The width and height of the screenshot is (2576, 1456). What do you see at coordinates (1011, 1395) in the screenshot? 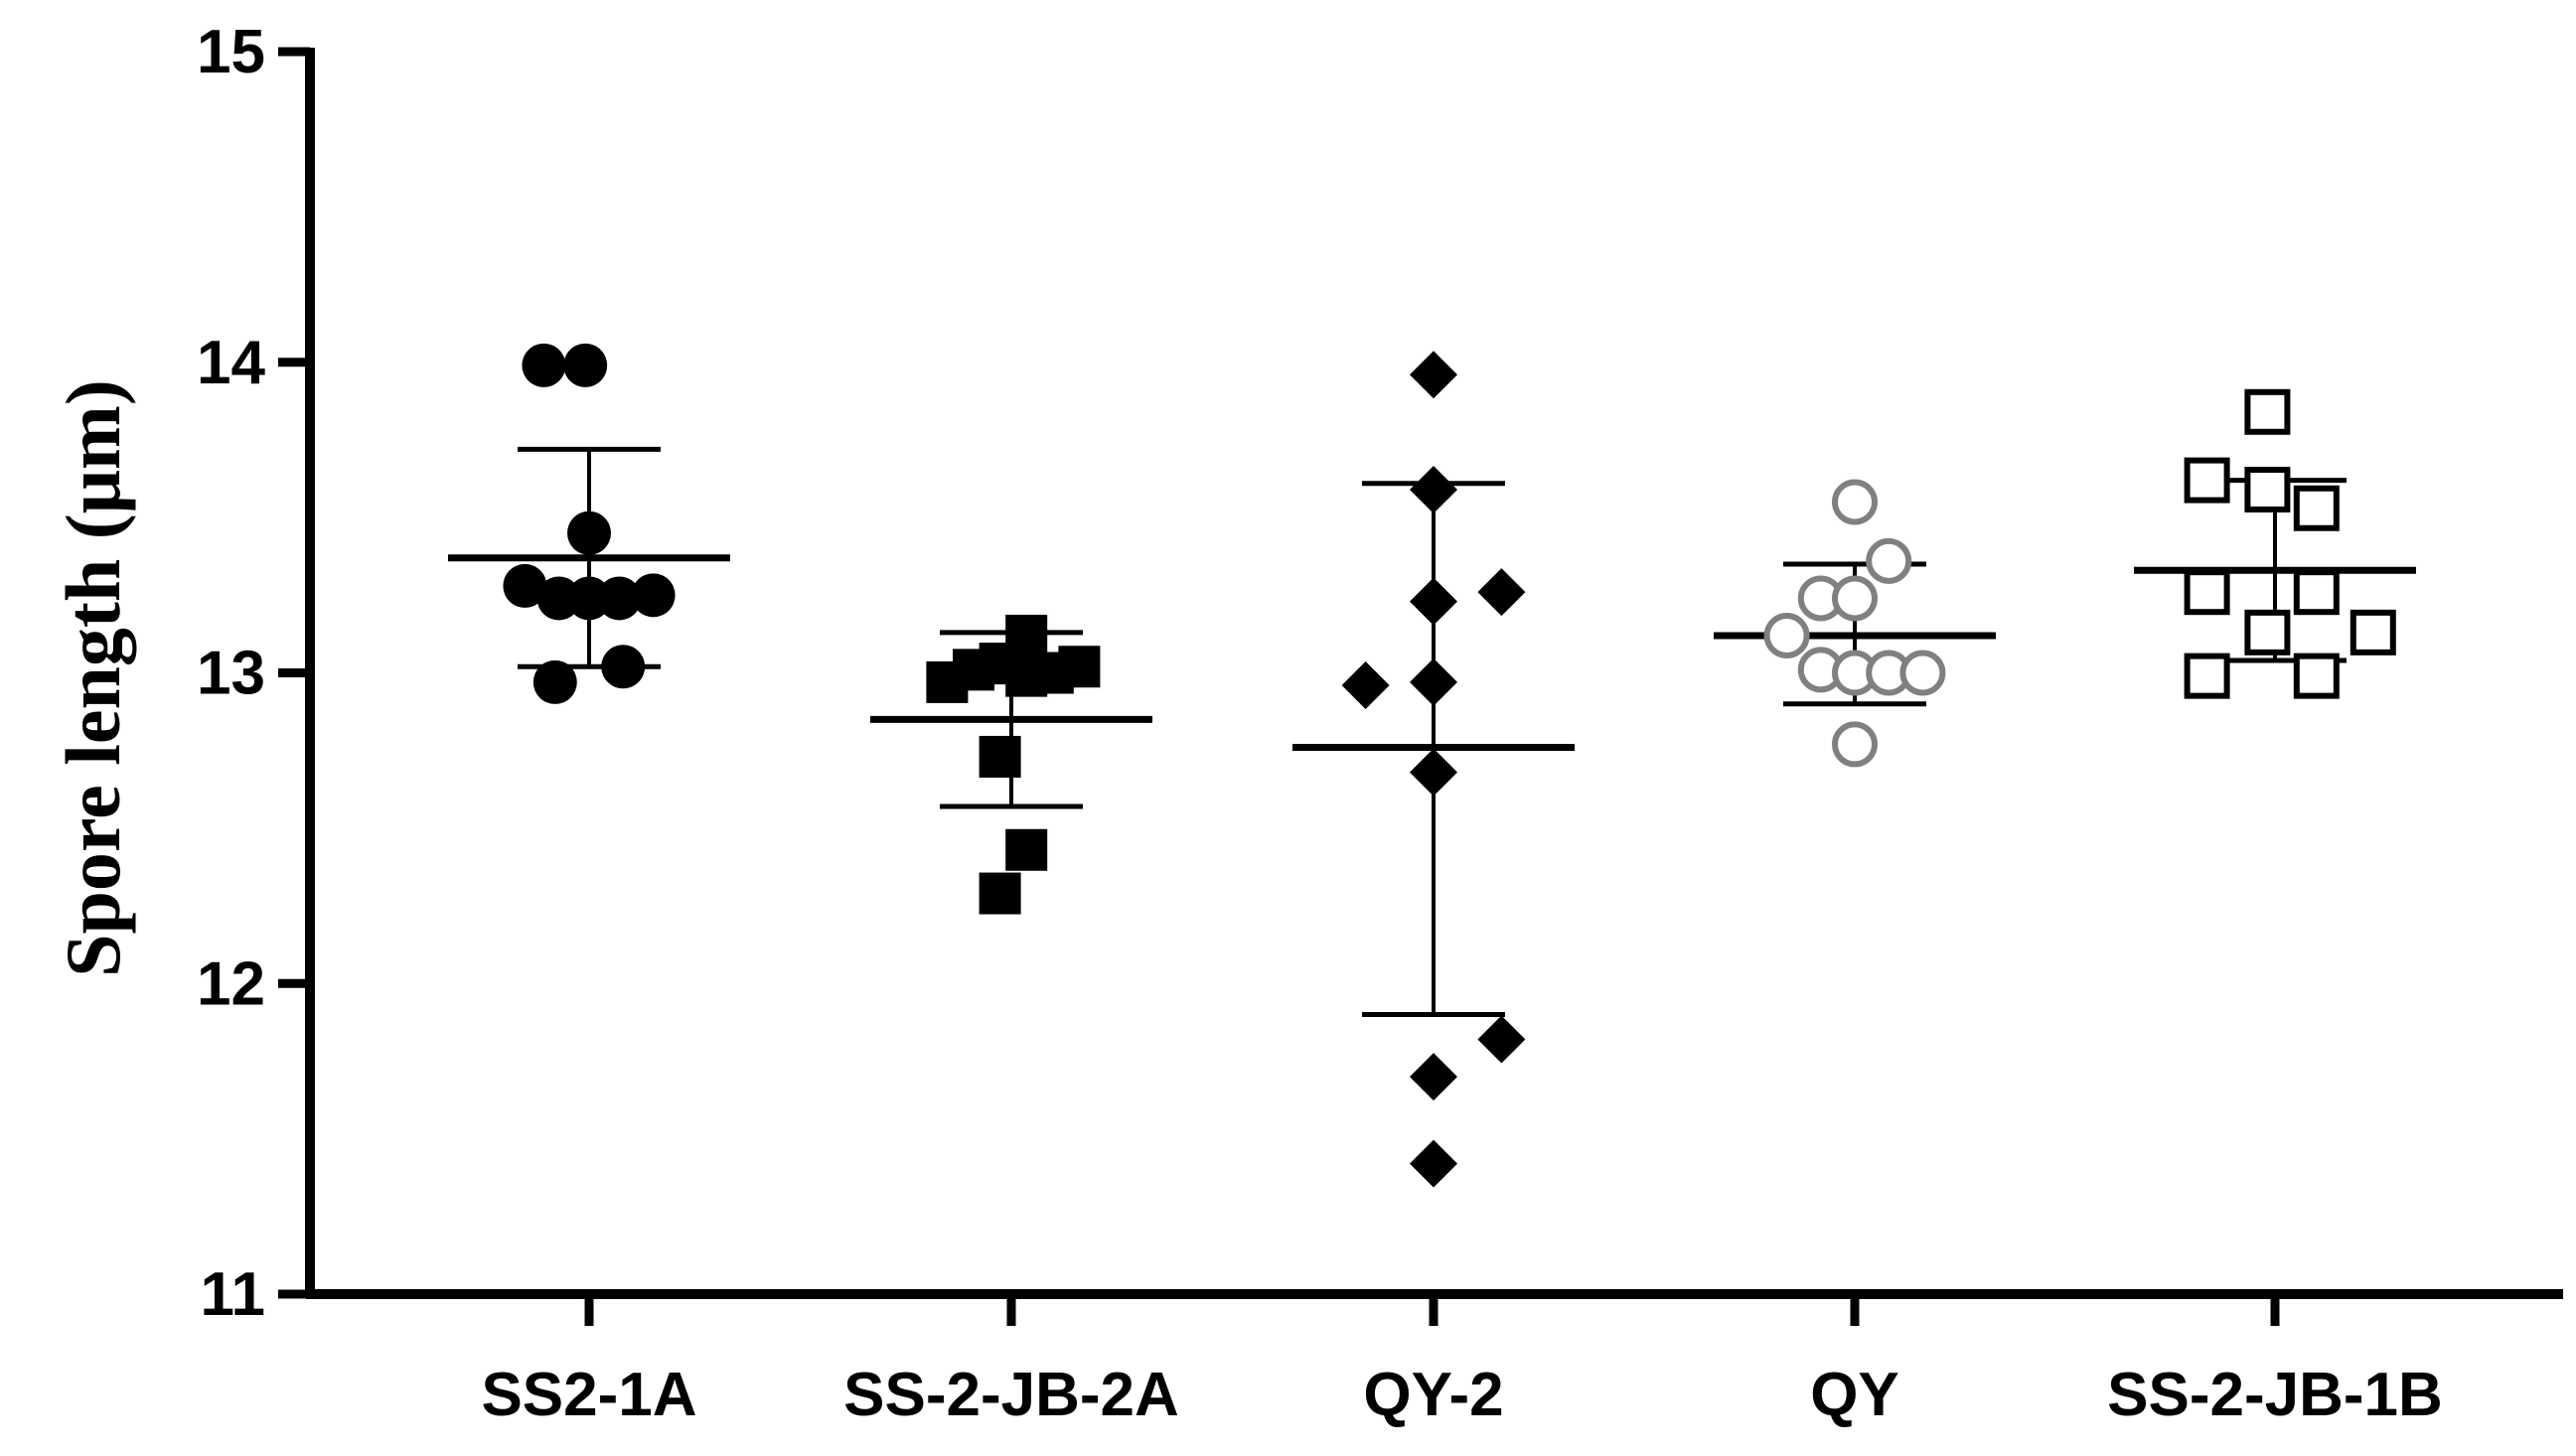
I see `x-category-label: SS-2-JB-2A` at bounding box center [1011, 1395].